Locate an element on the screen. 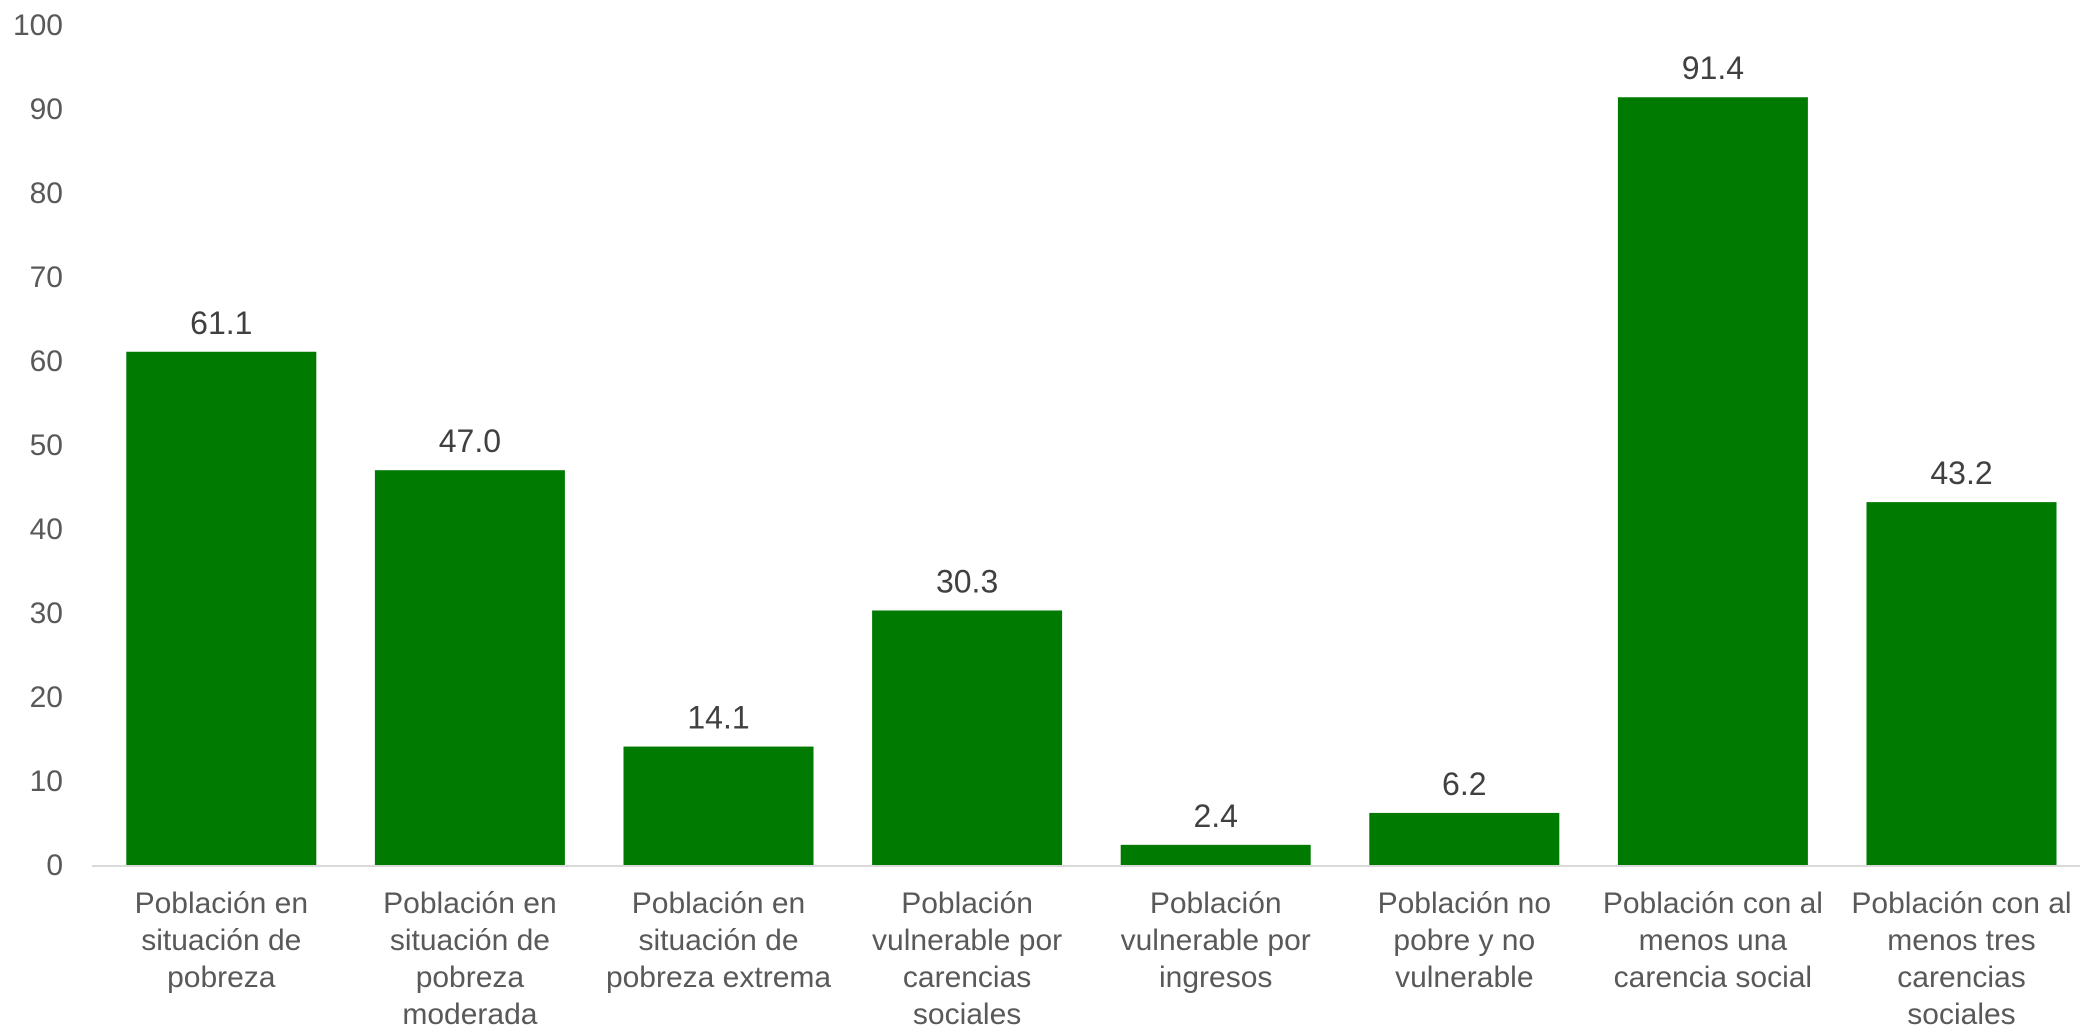 The image size is (2087, 1027). y-tick-label: 10 is located at coordinates (46, 781).